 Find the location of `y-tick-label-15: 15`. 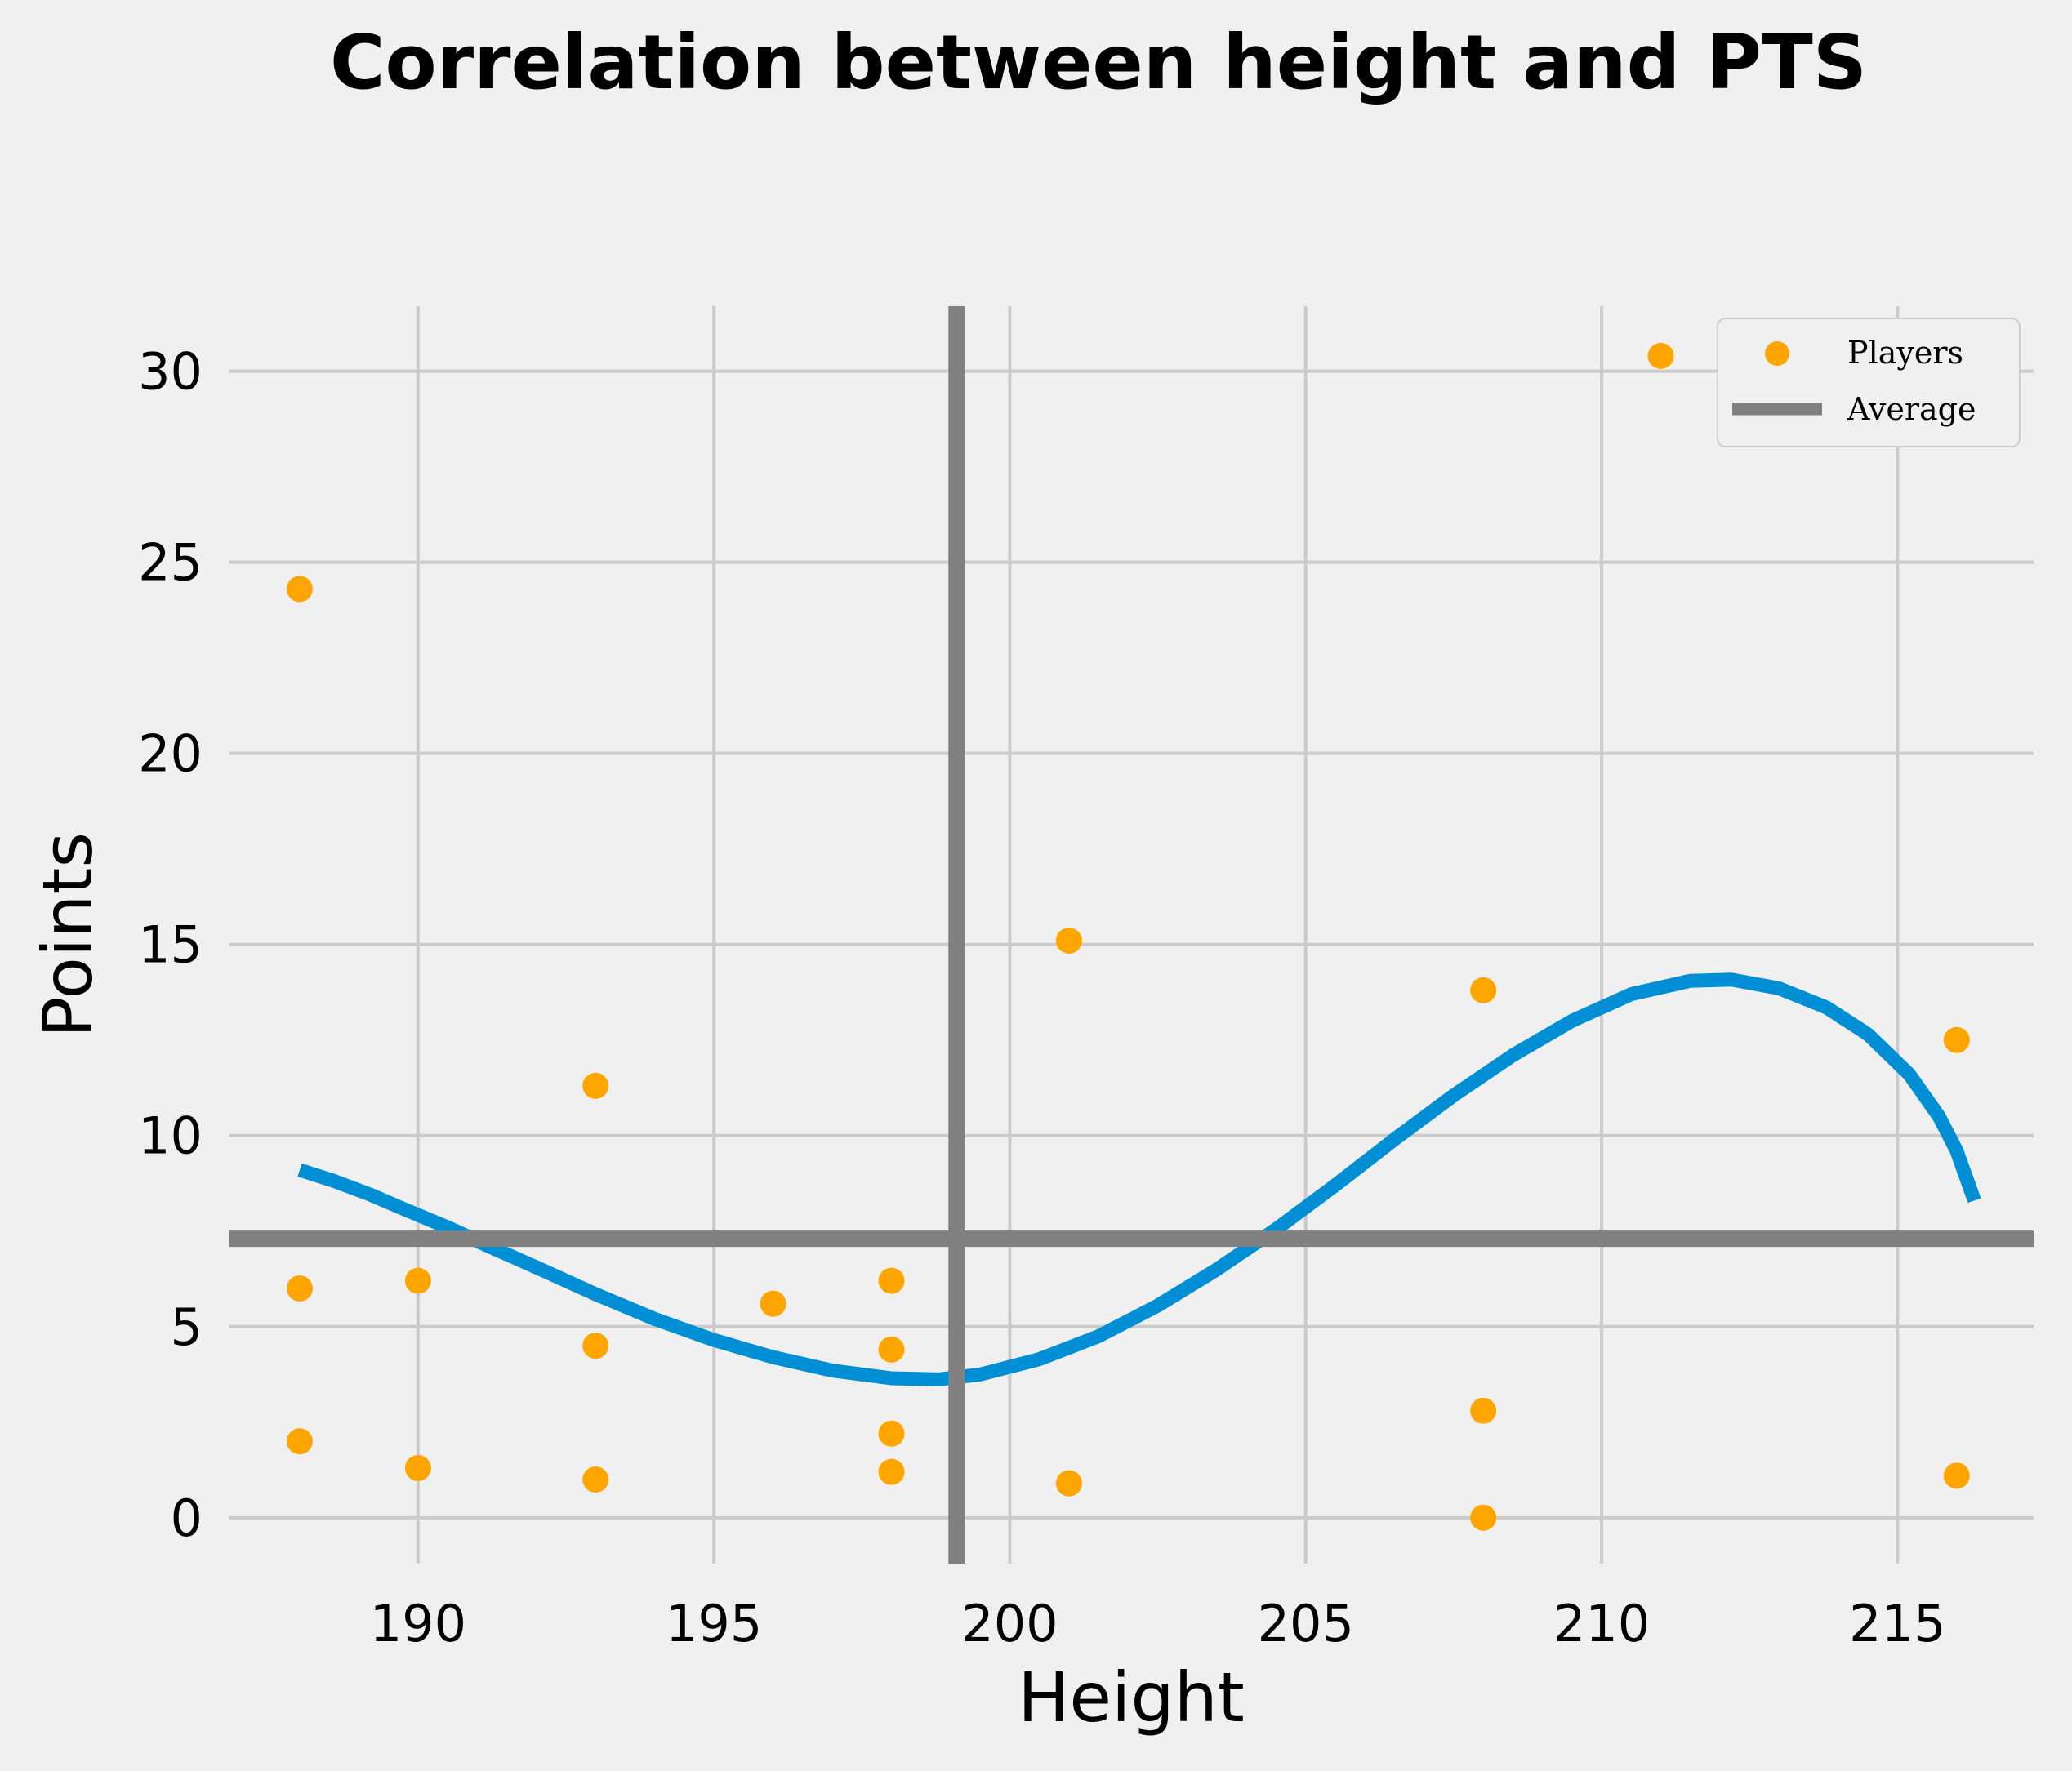

y-tick-label-15: 15 is located at coordinates (171, 945).